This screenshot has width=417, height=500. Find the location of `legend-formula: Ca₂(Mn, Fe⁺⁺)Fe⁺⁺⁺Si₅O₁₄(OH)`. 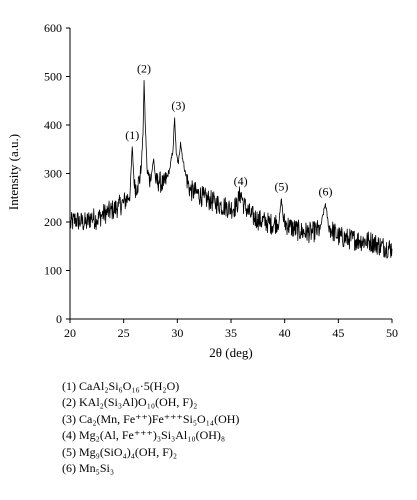

legend-formula: Ca₂(Mn, Fe⁺⁺)Fe⁺⁺⁺Si₅O₁₄(OH) is located at coordinates (158, 418).